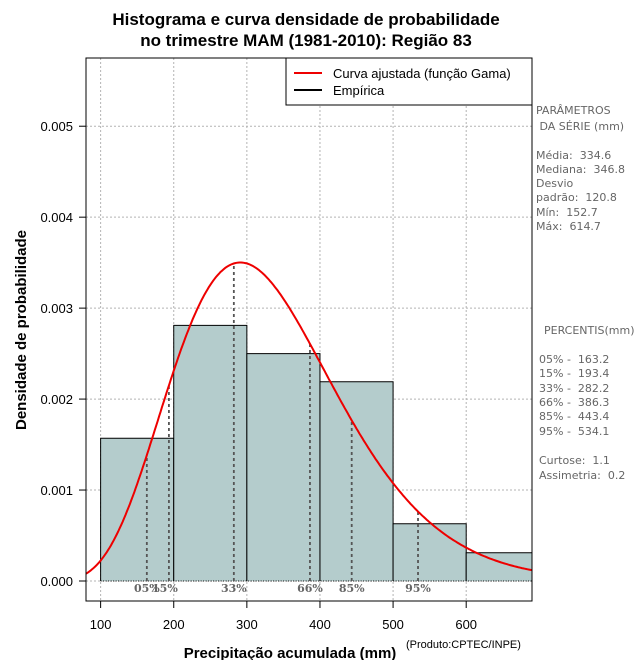 The height and width of the screenshot is (660, 640). What do you see at coordinates (568, 226) in the screenshot?
I see `stats-max: Máx: 614.7` at bounding box center [568, 226].